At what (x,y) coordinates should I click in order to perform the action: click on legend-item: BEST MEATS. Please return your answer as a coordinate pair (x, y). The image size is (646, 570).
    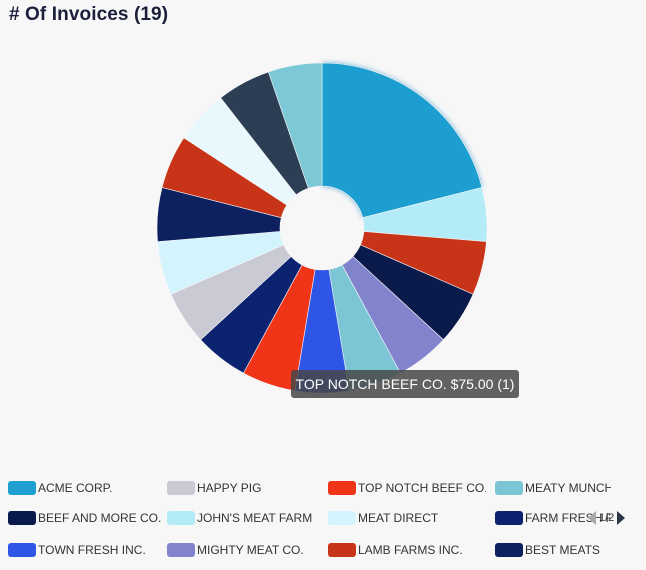
    Looking at the image, I should click on (547, 550).